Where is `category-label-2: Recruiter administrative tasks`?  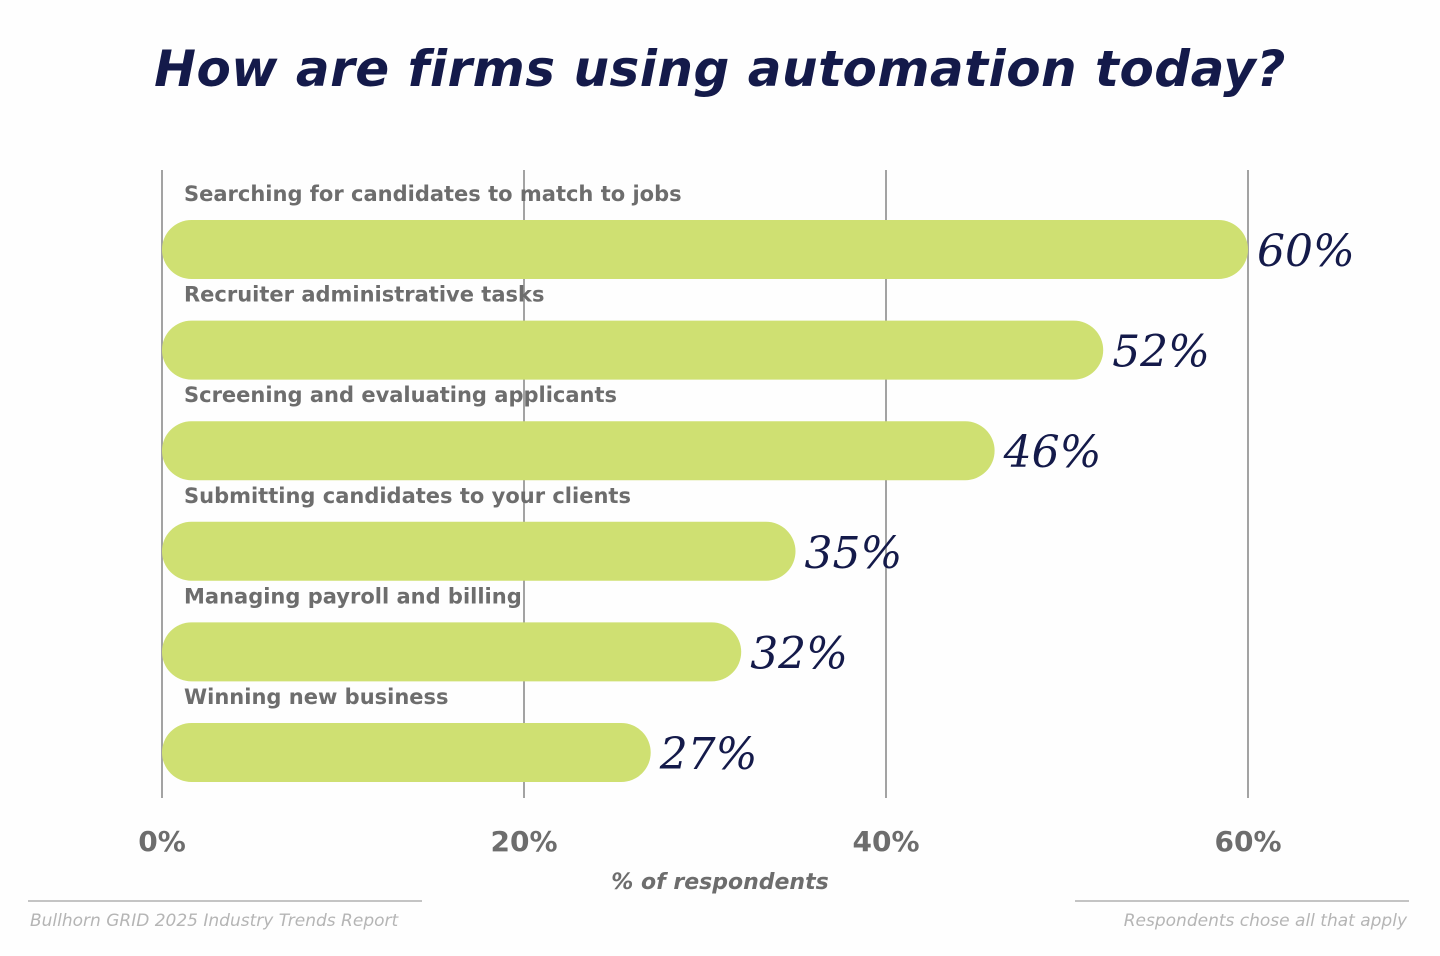
category-label-2: Recruiter administrative tasks is located at coordinates (364, 295).